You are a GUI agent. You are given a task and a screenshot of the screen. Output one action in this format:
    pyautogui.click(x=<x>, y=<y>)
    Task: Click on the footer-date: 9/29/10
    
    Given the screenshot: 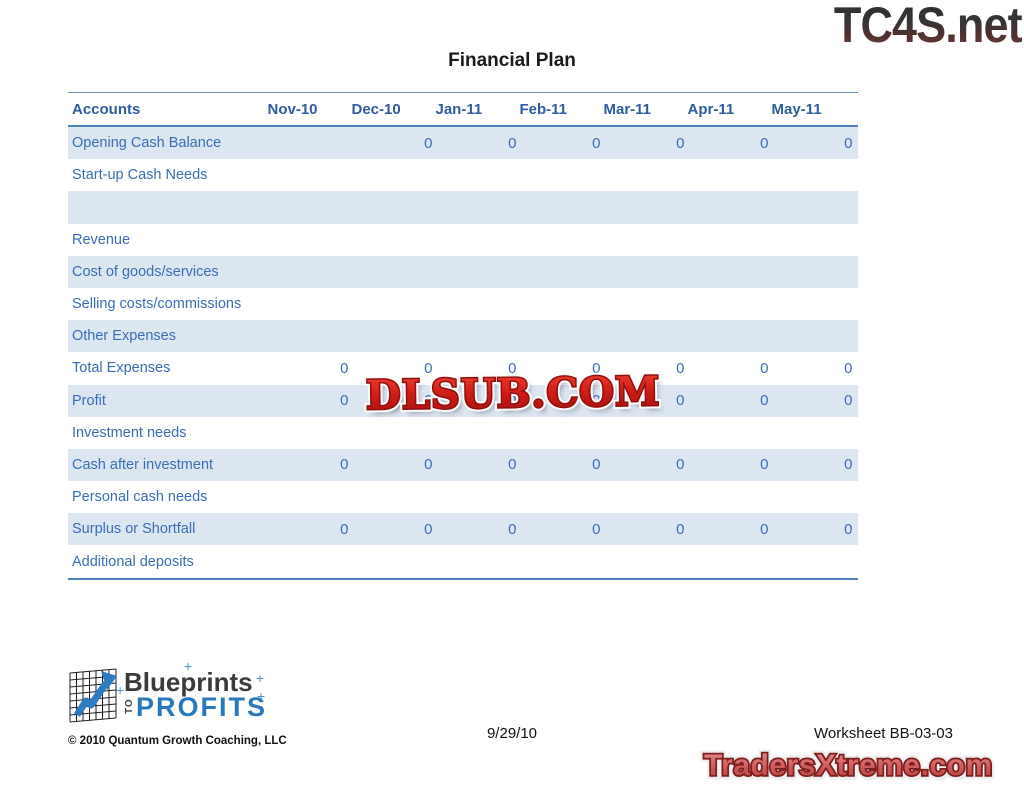 What is the action you would take?
    pyautogui.click(x=512, y=733)
    